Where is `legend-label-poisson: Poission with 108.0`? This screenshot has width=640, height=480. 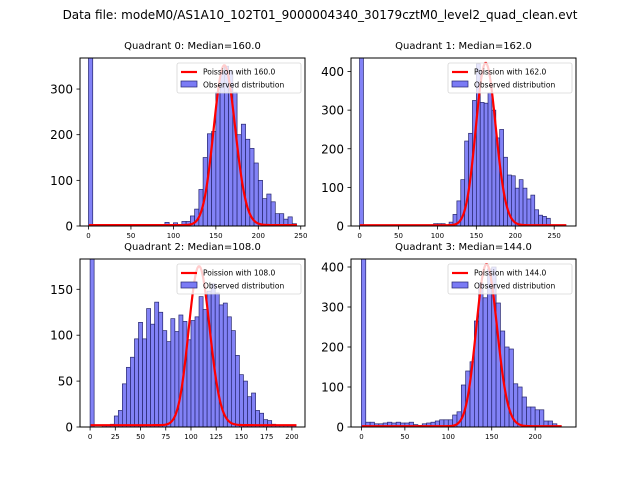 legend-label-poisson: Poission with 108.0 is located at coordinates (239, 273).